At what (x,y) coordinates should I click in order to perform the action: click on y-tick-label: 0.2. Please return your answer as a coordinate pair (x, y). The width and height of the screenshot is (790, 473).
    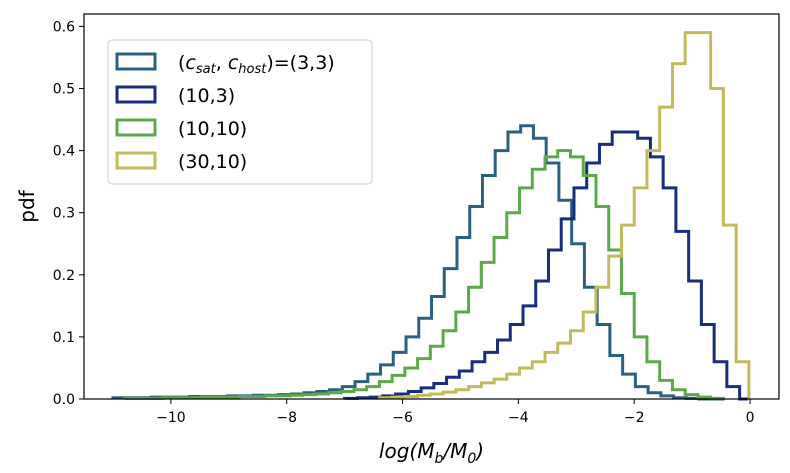
    Looking at the image, I should click on (64, 276).